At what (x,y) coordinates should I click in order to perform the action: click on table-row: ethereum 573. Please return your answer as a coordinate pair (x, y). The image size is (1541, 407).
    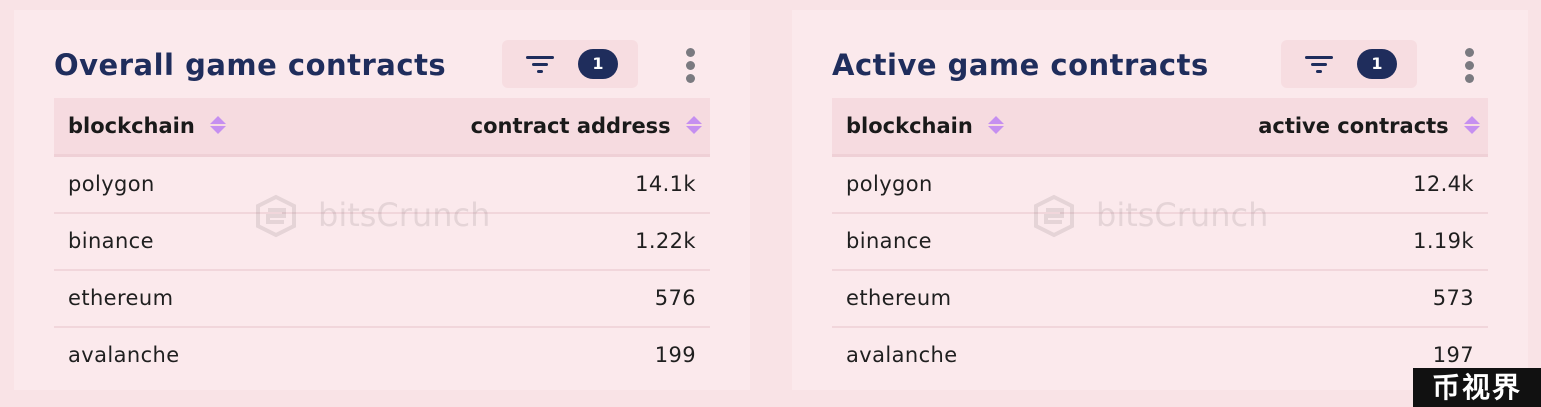
    Looking at the image, I should click on (1160, 299).